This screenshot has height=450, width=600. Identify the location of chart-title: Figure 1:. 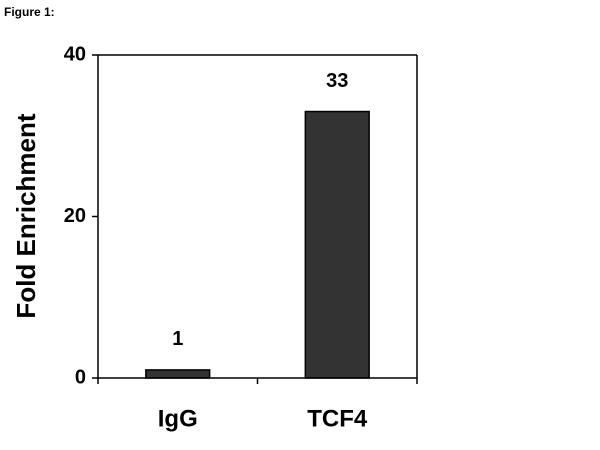
(29, 12).